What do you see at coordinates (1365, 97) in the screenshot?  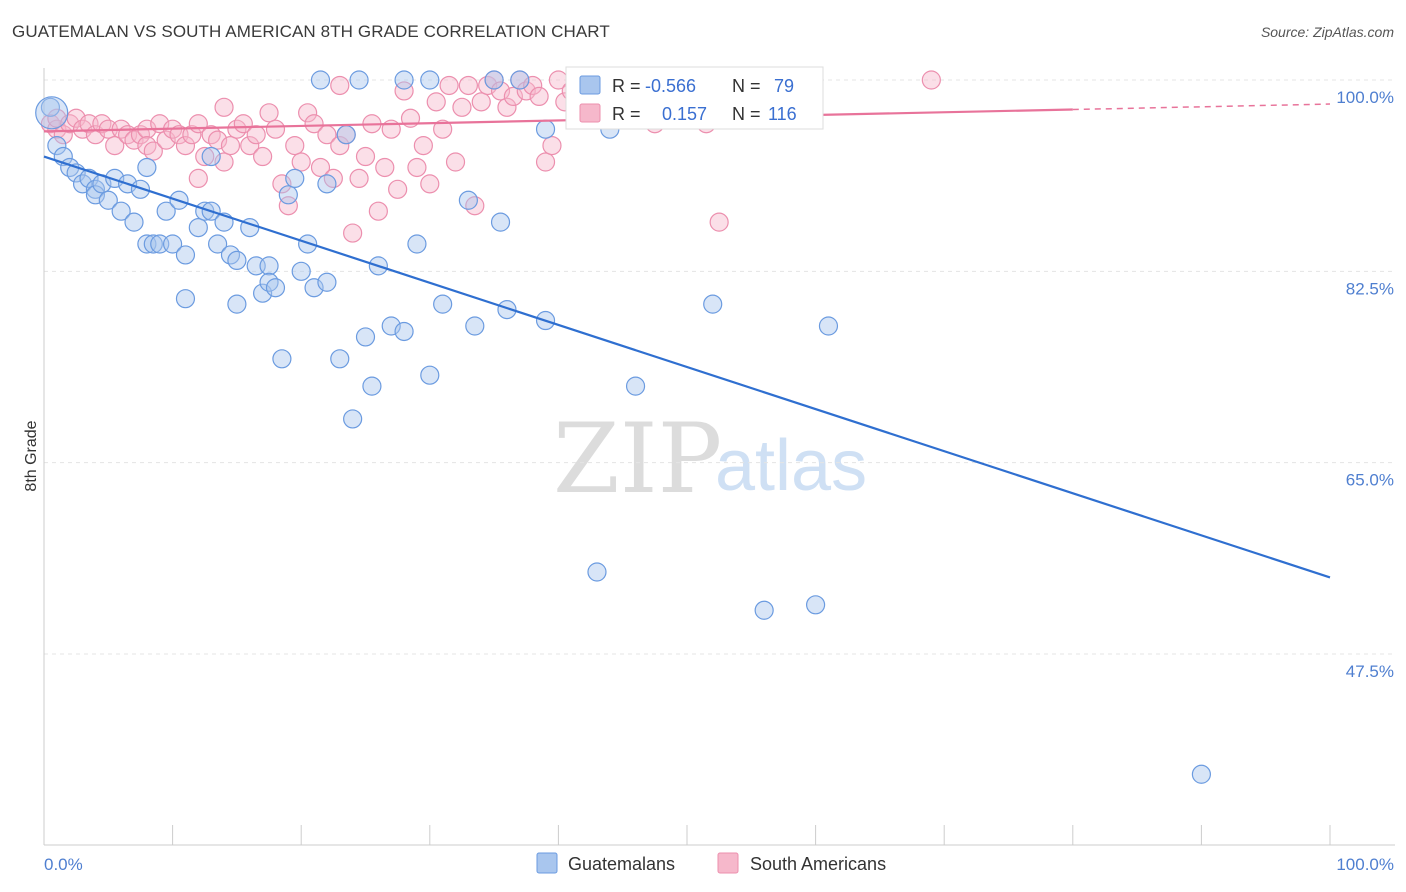 I see `y-tick-label: 100.0%` at bounding box center [1365, 97].